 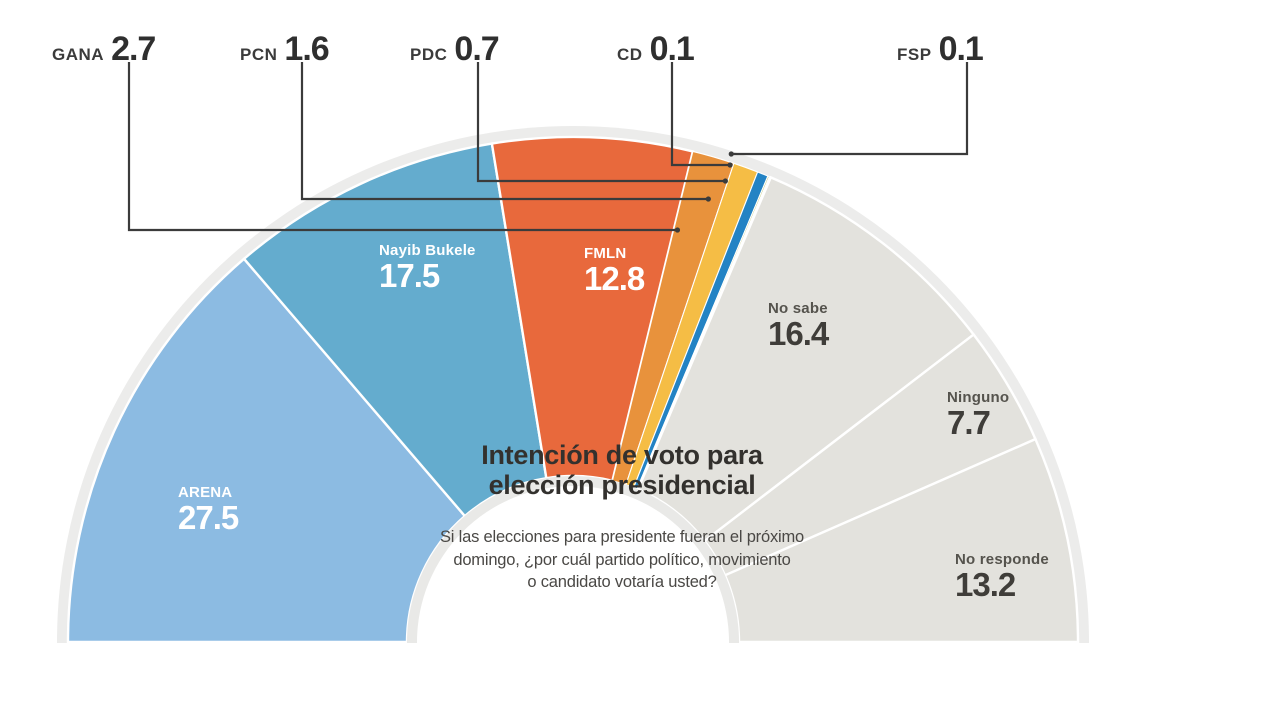 I want to click on slice-name: Ninguno, so click(x=978, y=397).